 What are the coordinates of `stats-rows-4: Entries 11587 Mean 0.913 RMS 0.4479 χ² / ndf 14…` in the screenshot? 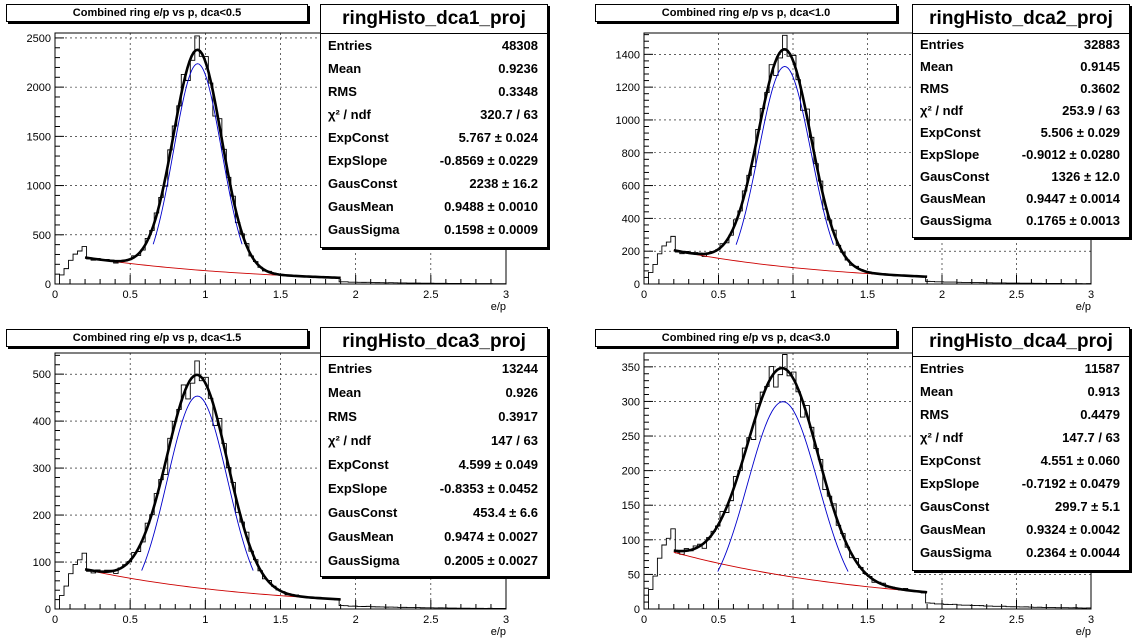 It's located at (1021, 460).